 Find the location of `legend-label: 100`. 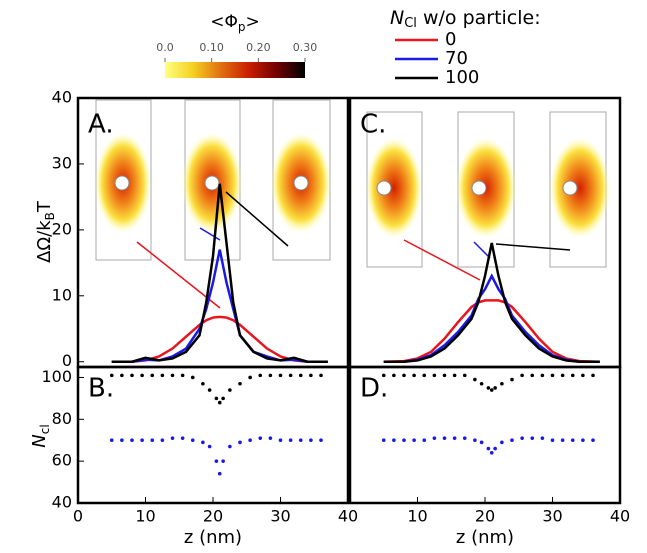

legend-label: 100 is located at coordinates (462, 77).